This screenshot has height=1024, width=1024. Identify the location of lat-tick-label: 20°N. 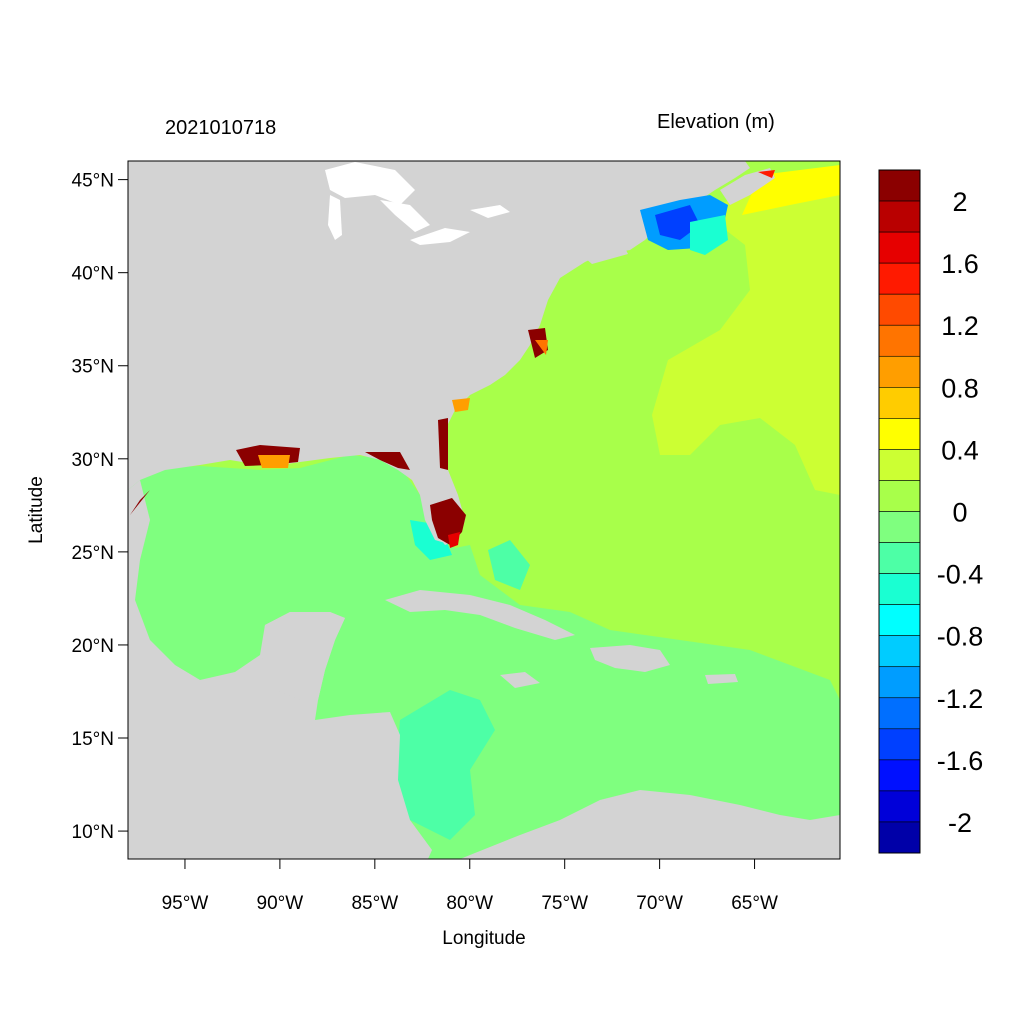
(93, 646).